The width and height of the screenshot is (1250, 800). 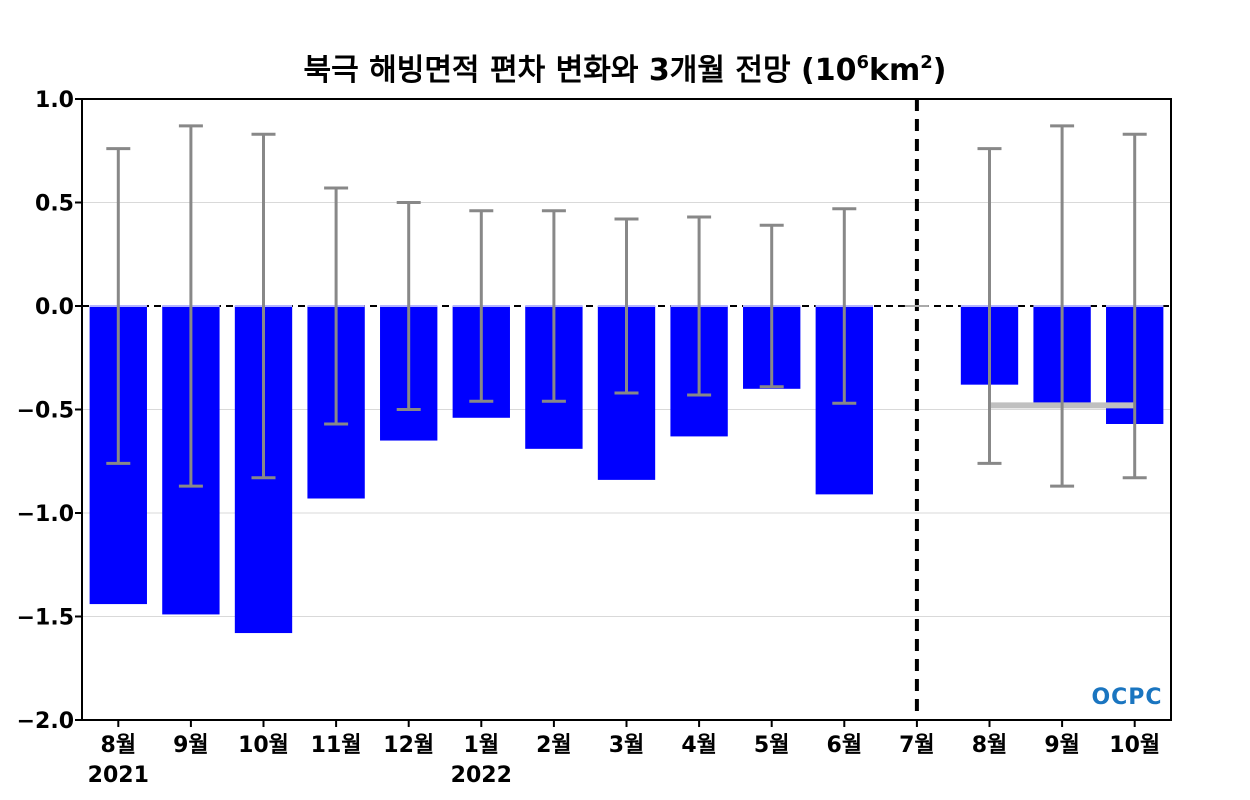 What do you see at coordinates (45, 514) in the screenshot?
I see `y-tick-label: −1.0` at bounding box center [45, 514].